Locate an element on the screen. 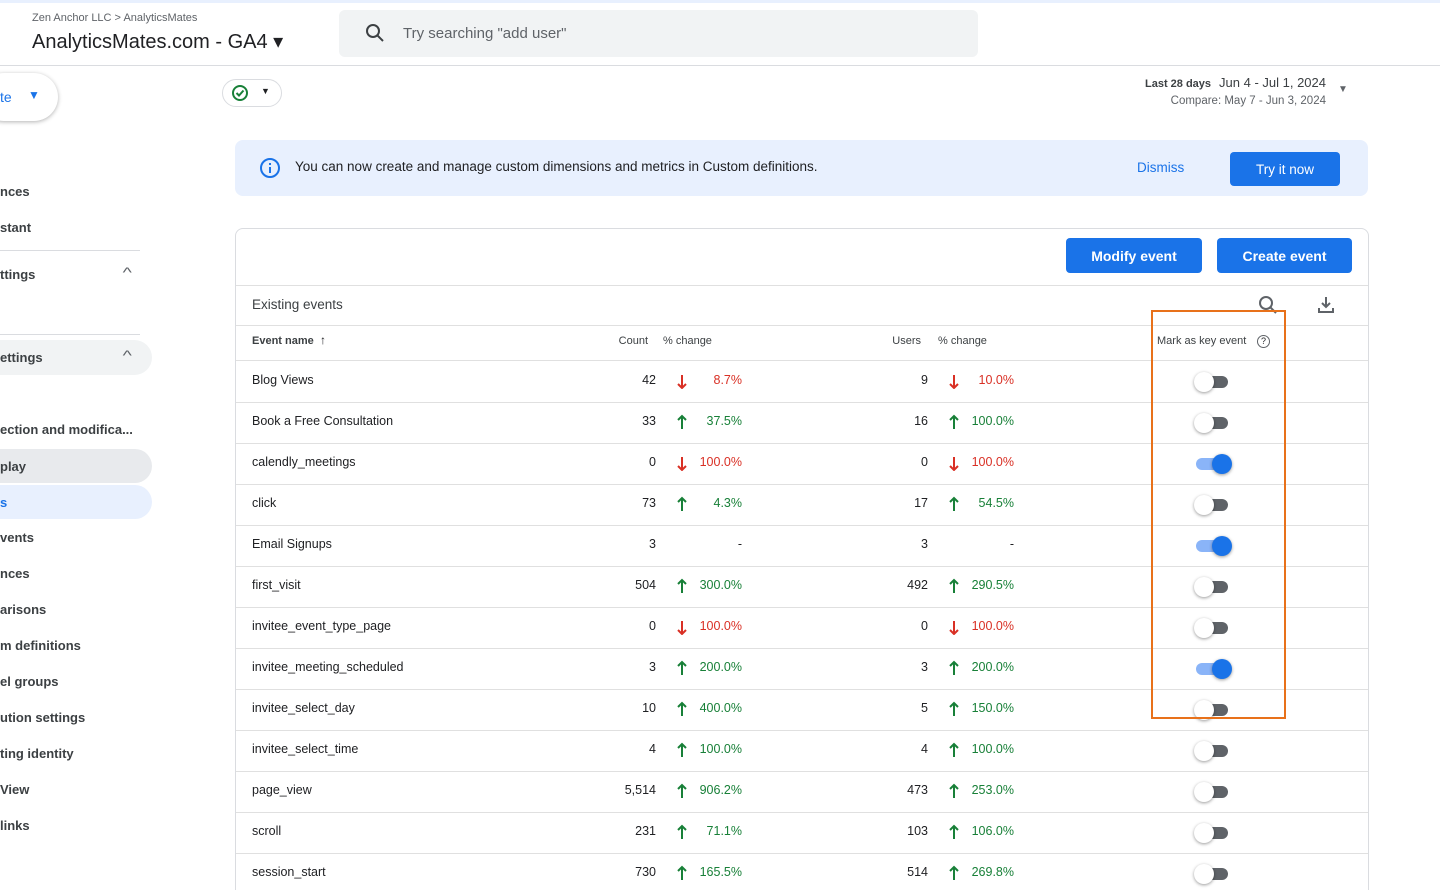 The image size is (1440, 890). users: 514 is located at coordinates (917, 872).